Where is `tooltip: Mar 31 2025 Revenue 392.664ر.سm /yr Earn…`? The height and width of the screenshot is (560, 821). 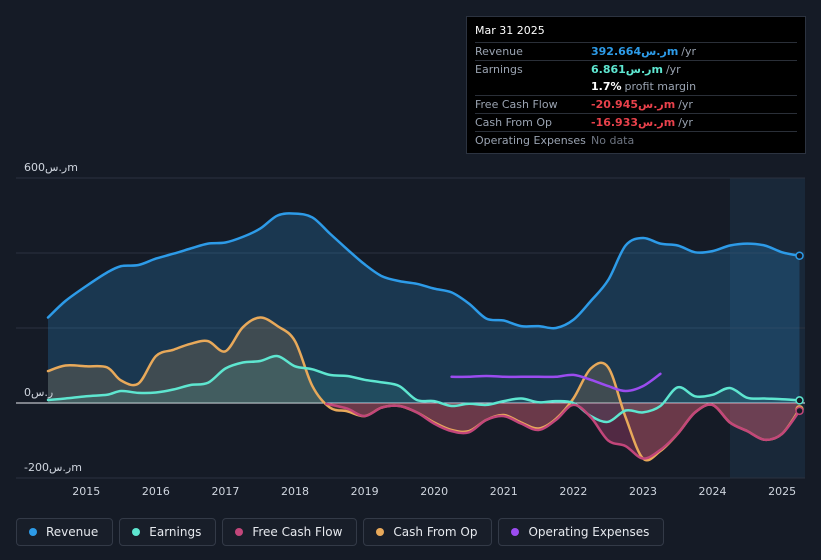
tooltip: Mar 31 2025 Revenue 392.664ر.سm /yr Earn… is located at coordinates (636, 85).